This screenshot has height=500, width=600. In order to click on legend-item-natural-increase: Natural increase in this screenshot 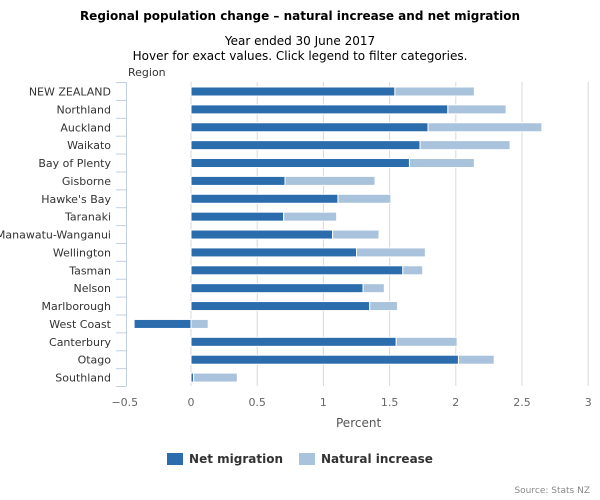, I will do `click(366, 459)`.